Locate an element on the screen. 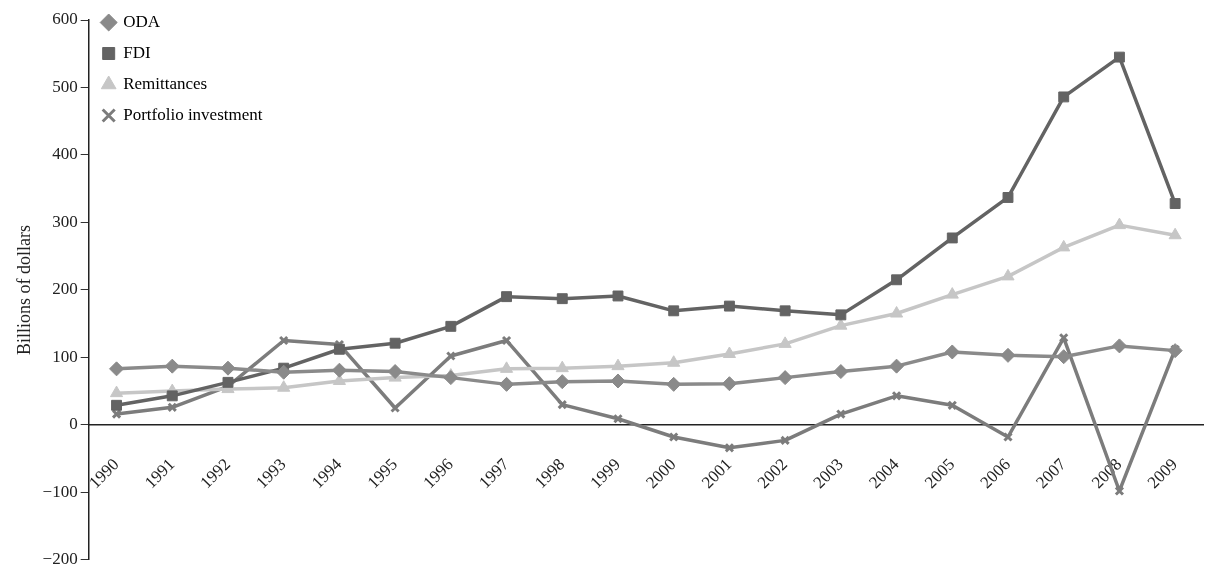  y-tick-label: −100 is located at coordinates (60, 491).